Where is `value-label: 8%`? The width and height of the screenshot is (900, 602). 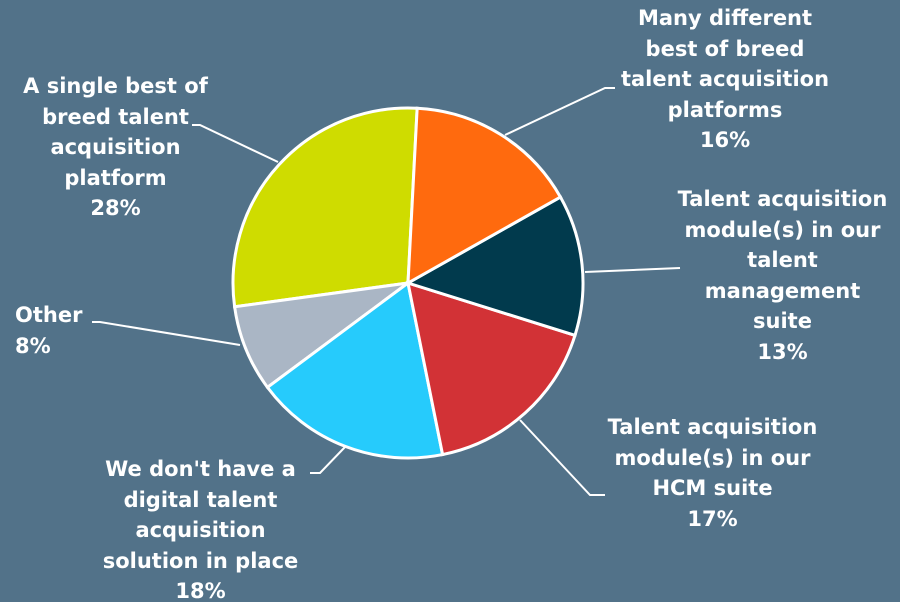 value-label: 8% is located at coordinates (33, 345).